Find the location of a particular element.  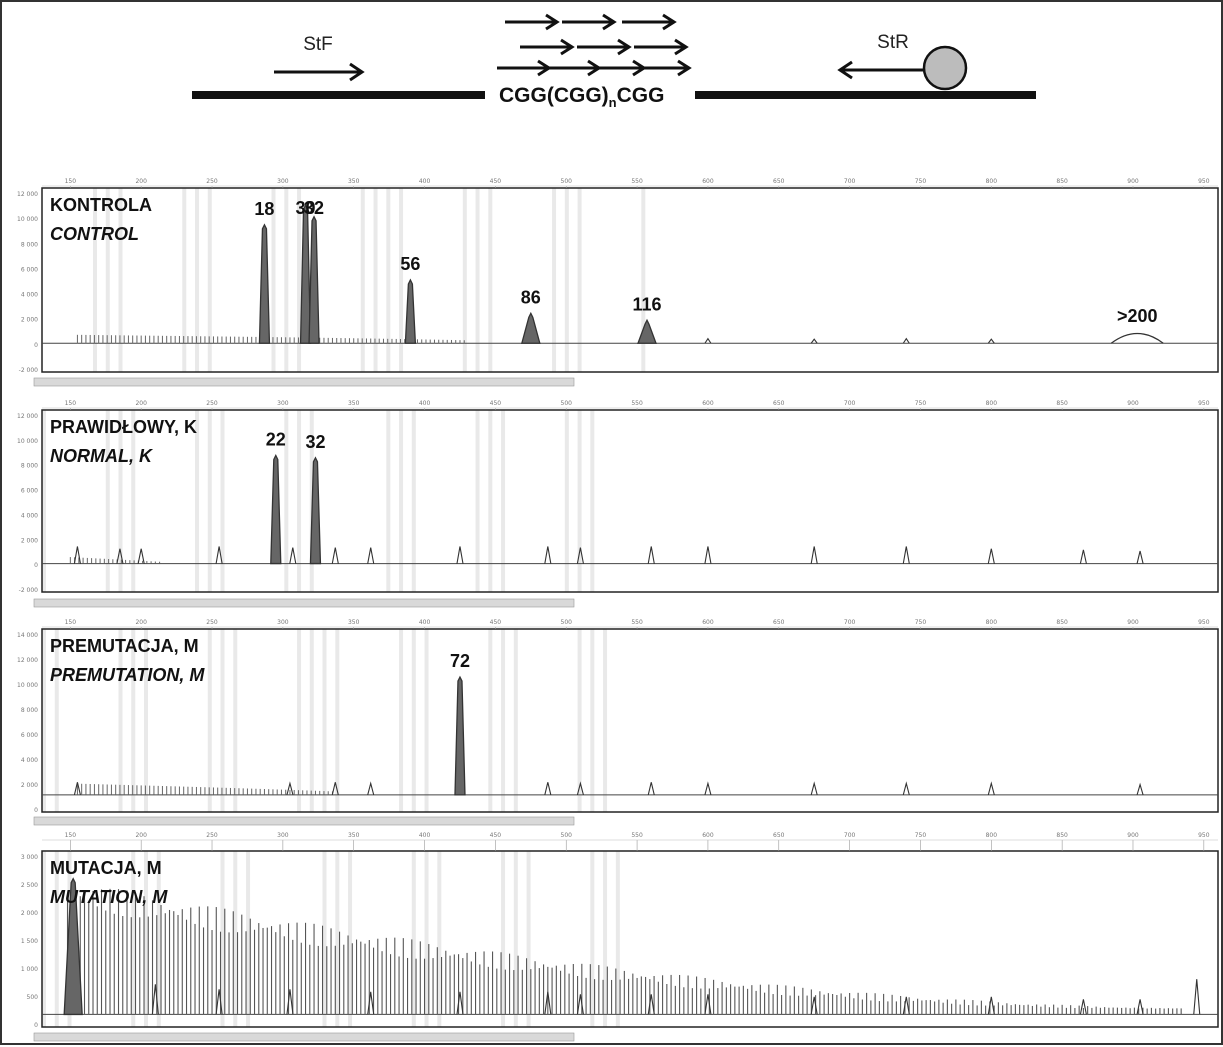

y-tick-label: 8 000 is located at coordinates (29, 466).